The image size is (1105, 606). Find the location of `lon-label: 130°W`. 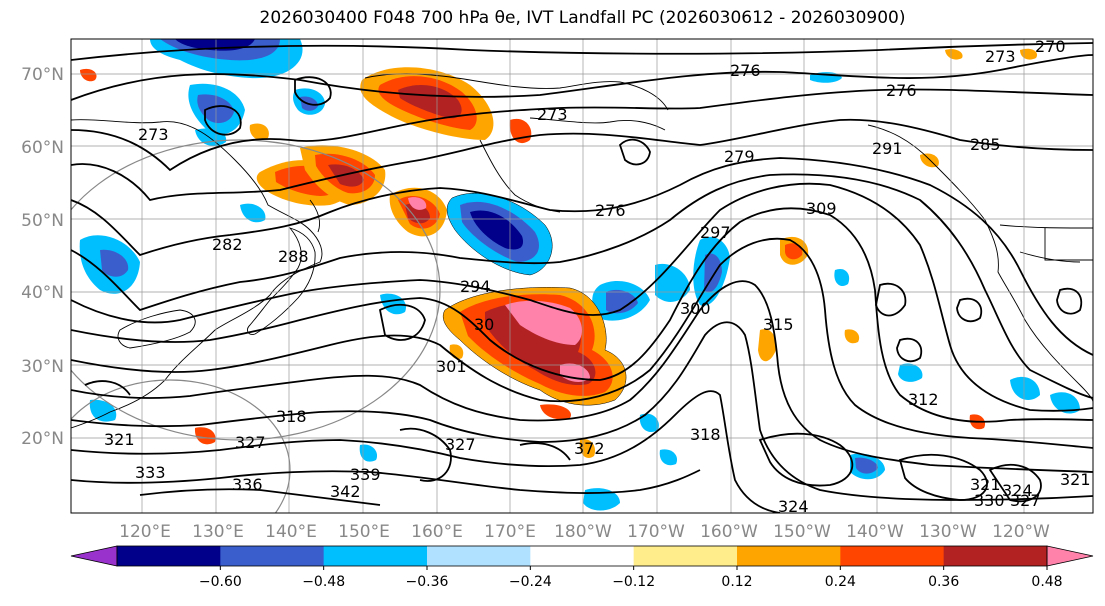

lon-label: 130°W is located at coordinates (948, 532).